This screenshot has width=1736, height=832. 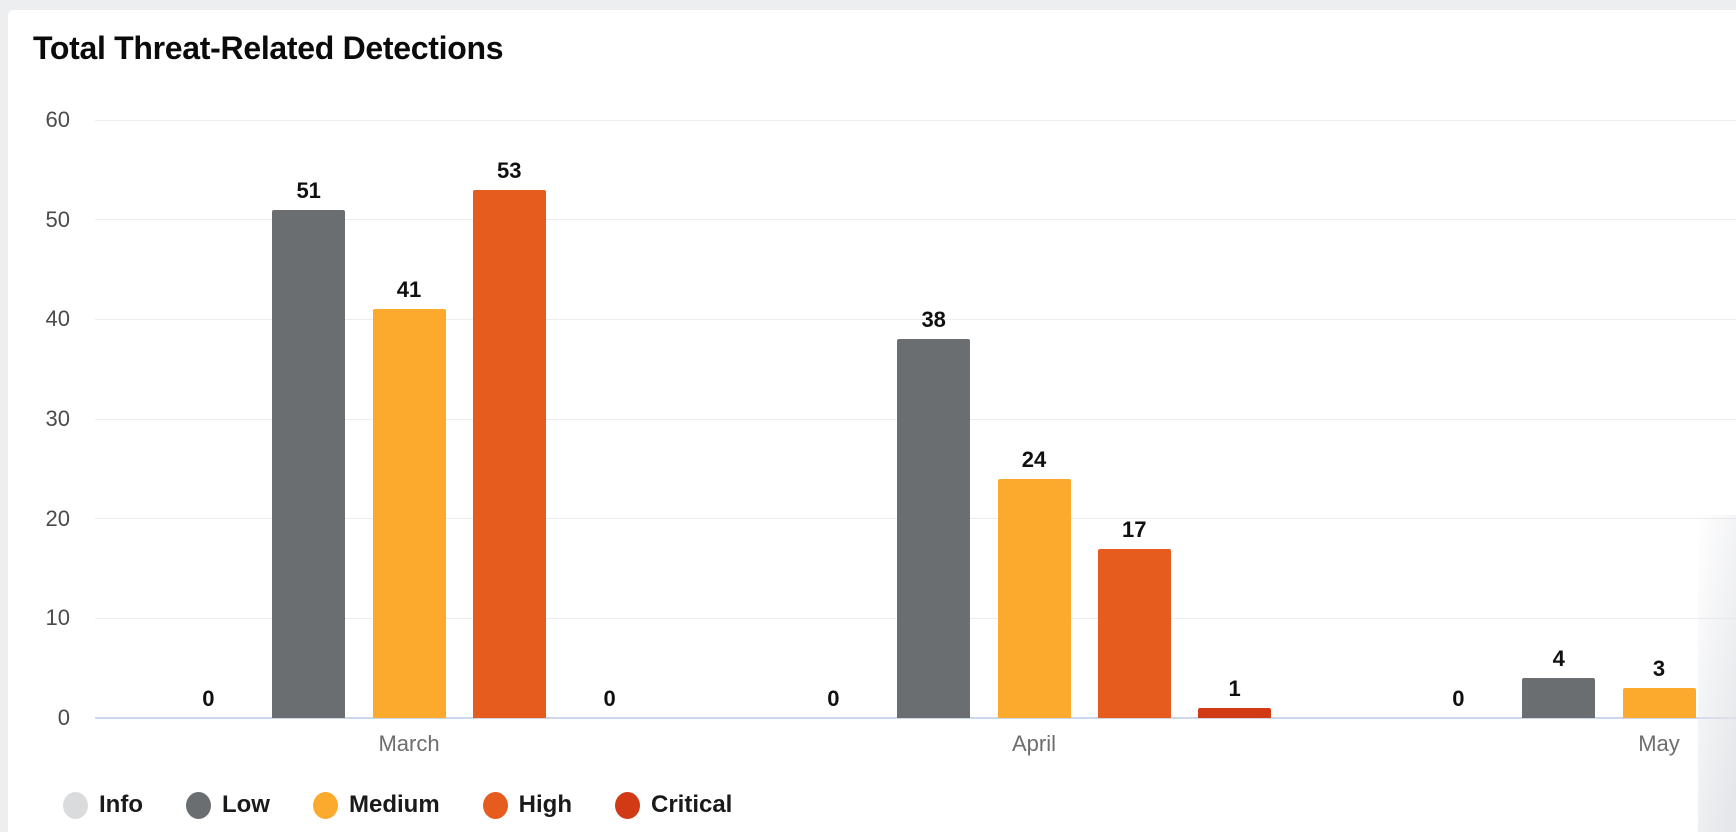 What do you see at coordinates (1034, 598) in the screenshot?
I see `bar-medium-april` at bounding box center [1034, 598].